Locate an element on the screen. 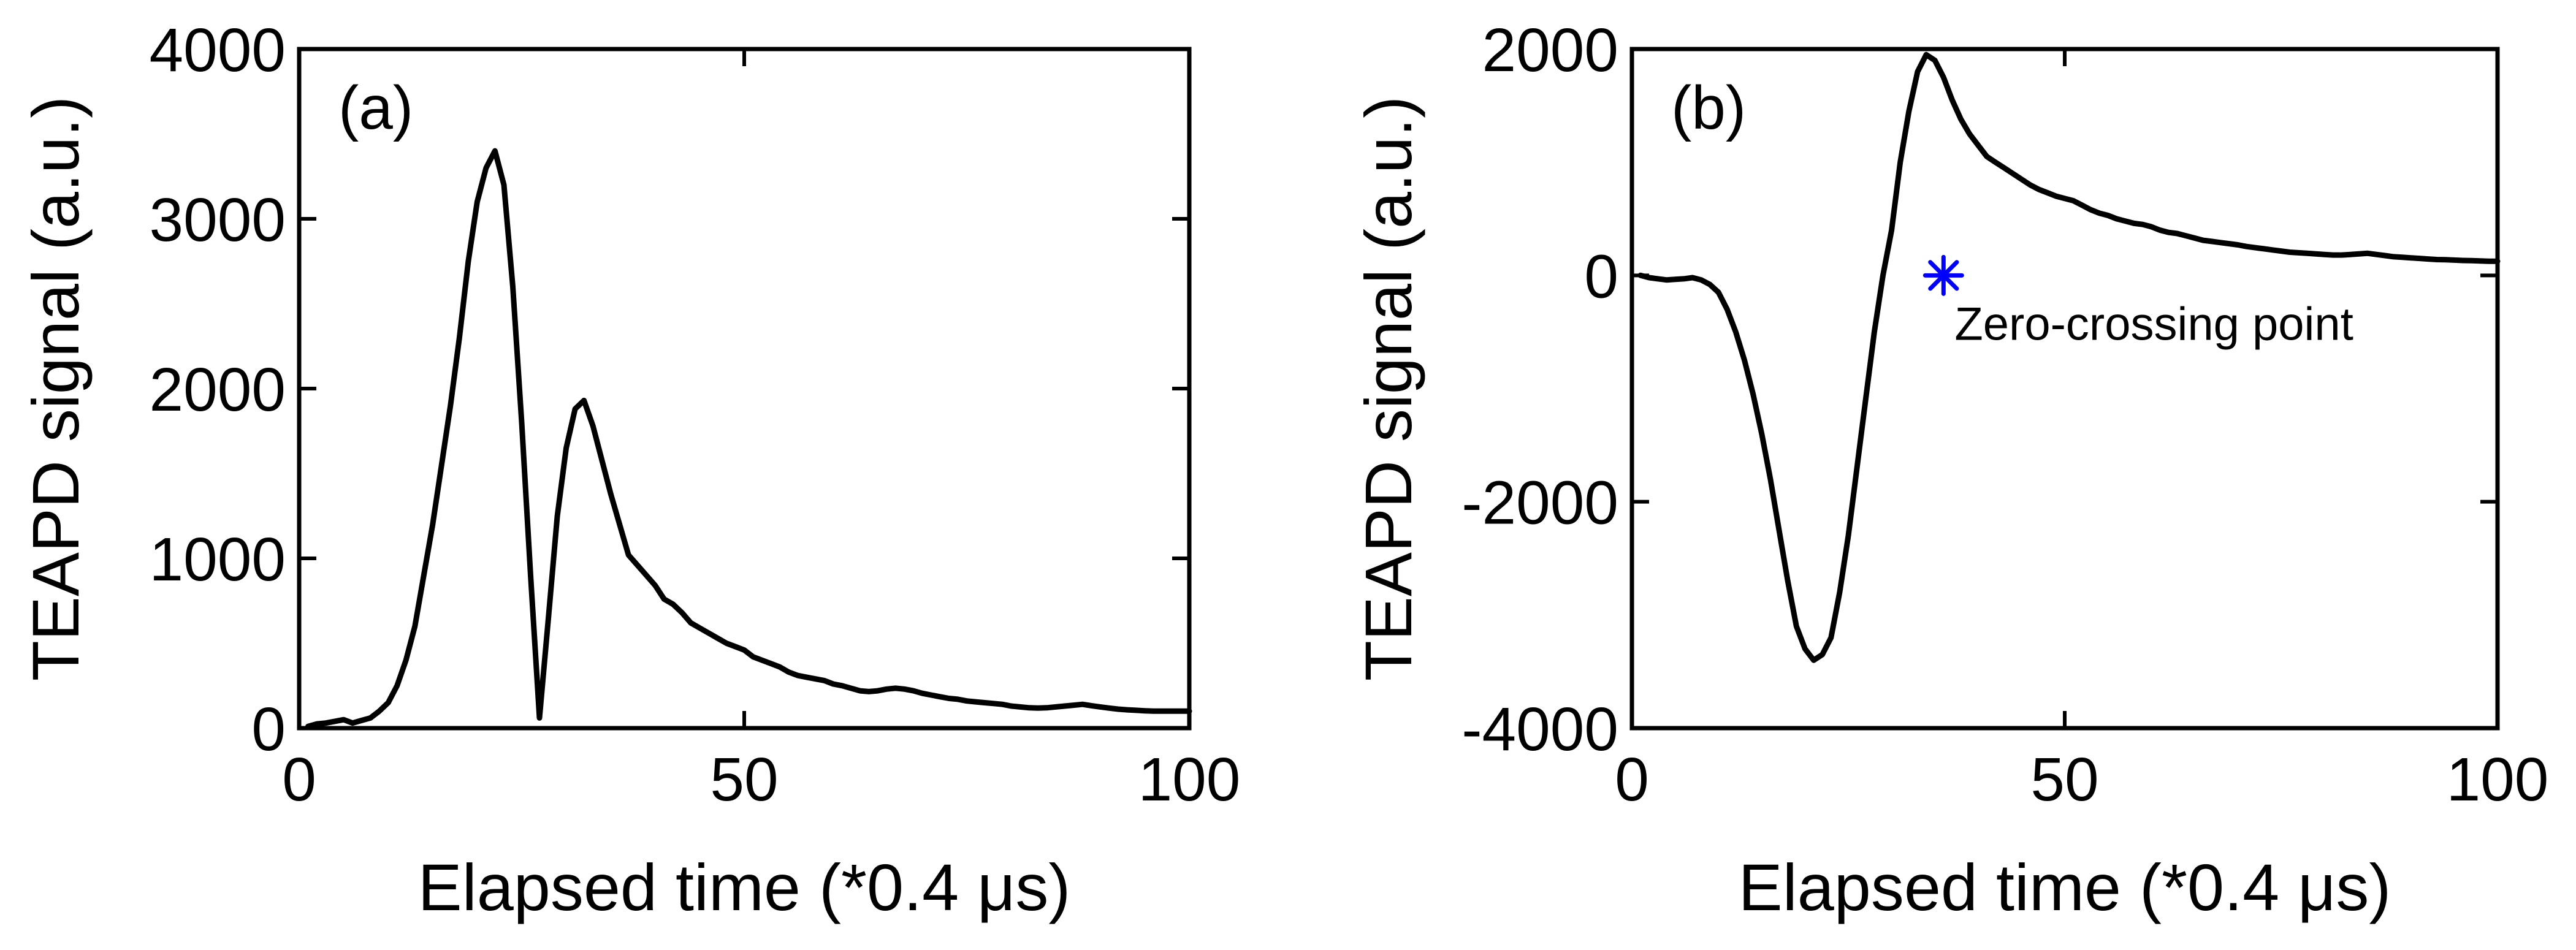 The width and height of the screenshot is (2576, 950). panel-a-x-tick-label: 0 is located at coordinates (299, 779).